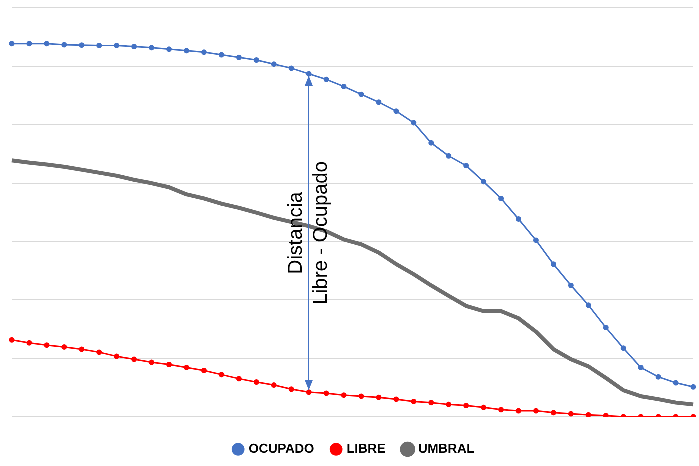 Image resolution: width=699 pixels, height=466 pixels. I want to click on legend-label: UMBRAL, so click(446, 448).